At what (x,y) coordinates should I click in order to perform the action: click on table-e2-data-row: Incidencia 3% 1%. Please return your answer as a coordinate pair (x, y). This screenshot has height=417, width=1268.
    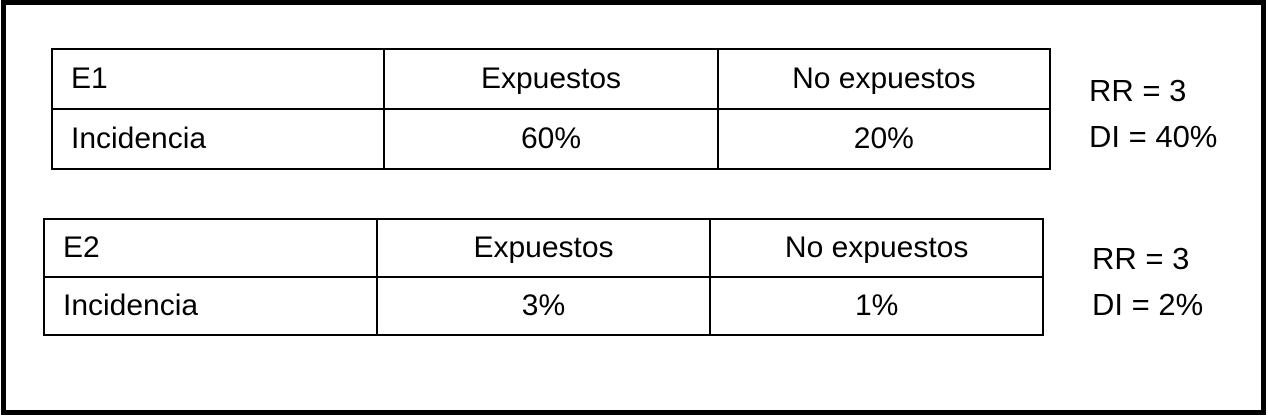
    Looking at the image, I should click on (543, 306).